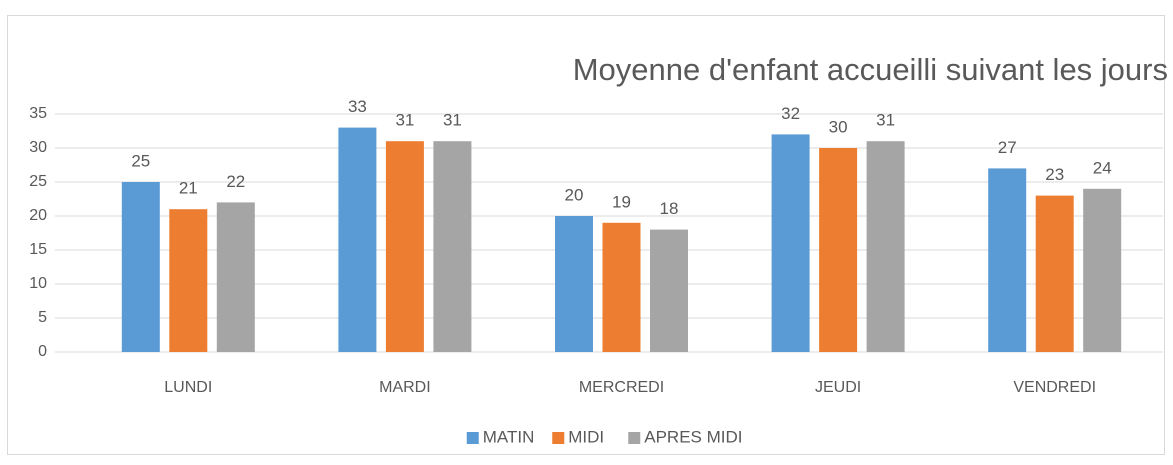 The width and height of the screenshot is (1173, 465). What do you see at coordinates (140, 160) in the screenshot?
I see `value-label: 25` at bounding box center [140, 160].